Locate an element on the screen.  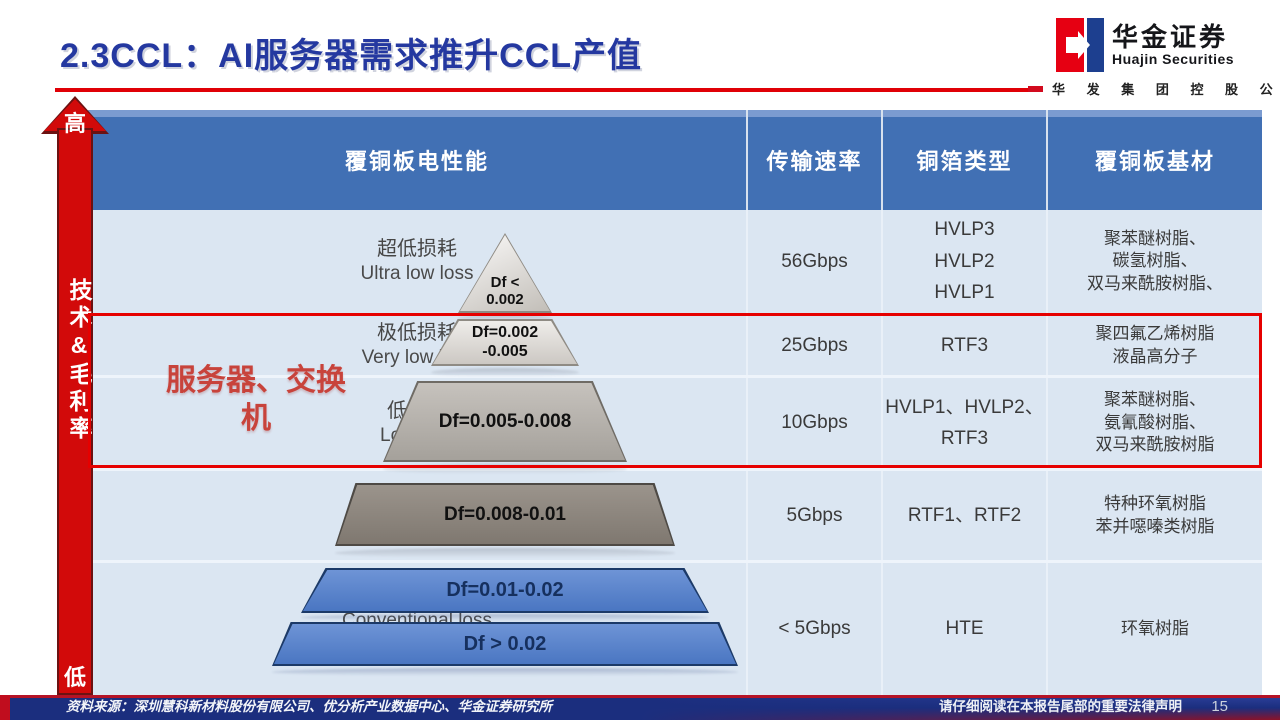
df-value: Df=0.008-0.01 is located at coordinates (505, 514).